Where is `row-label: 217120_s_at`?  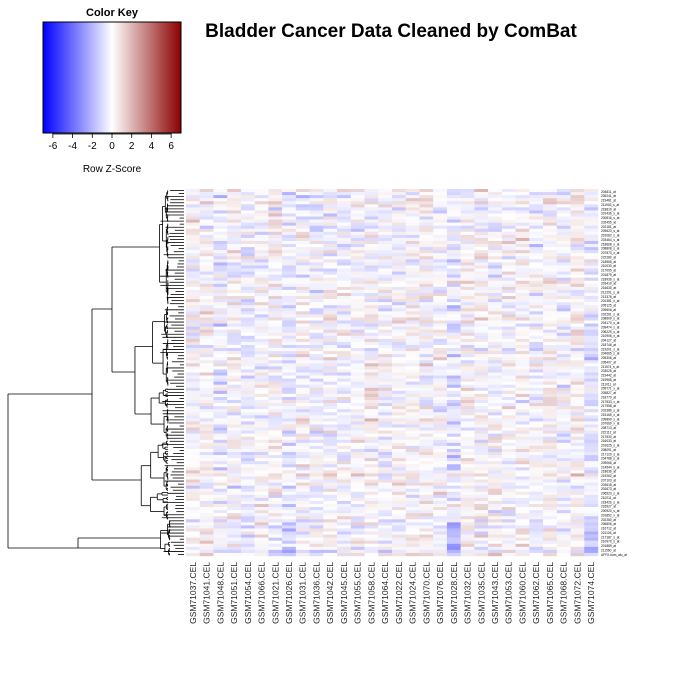
row-label: 217120_s_at is located at coordinates (610, 454).